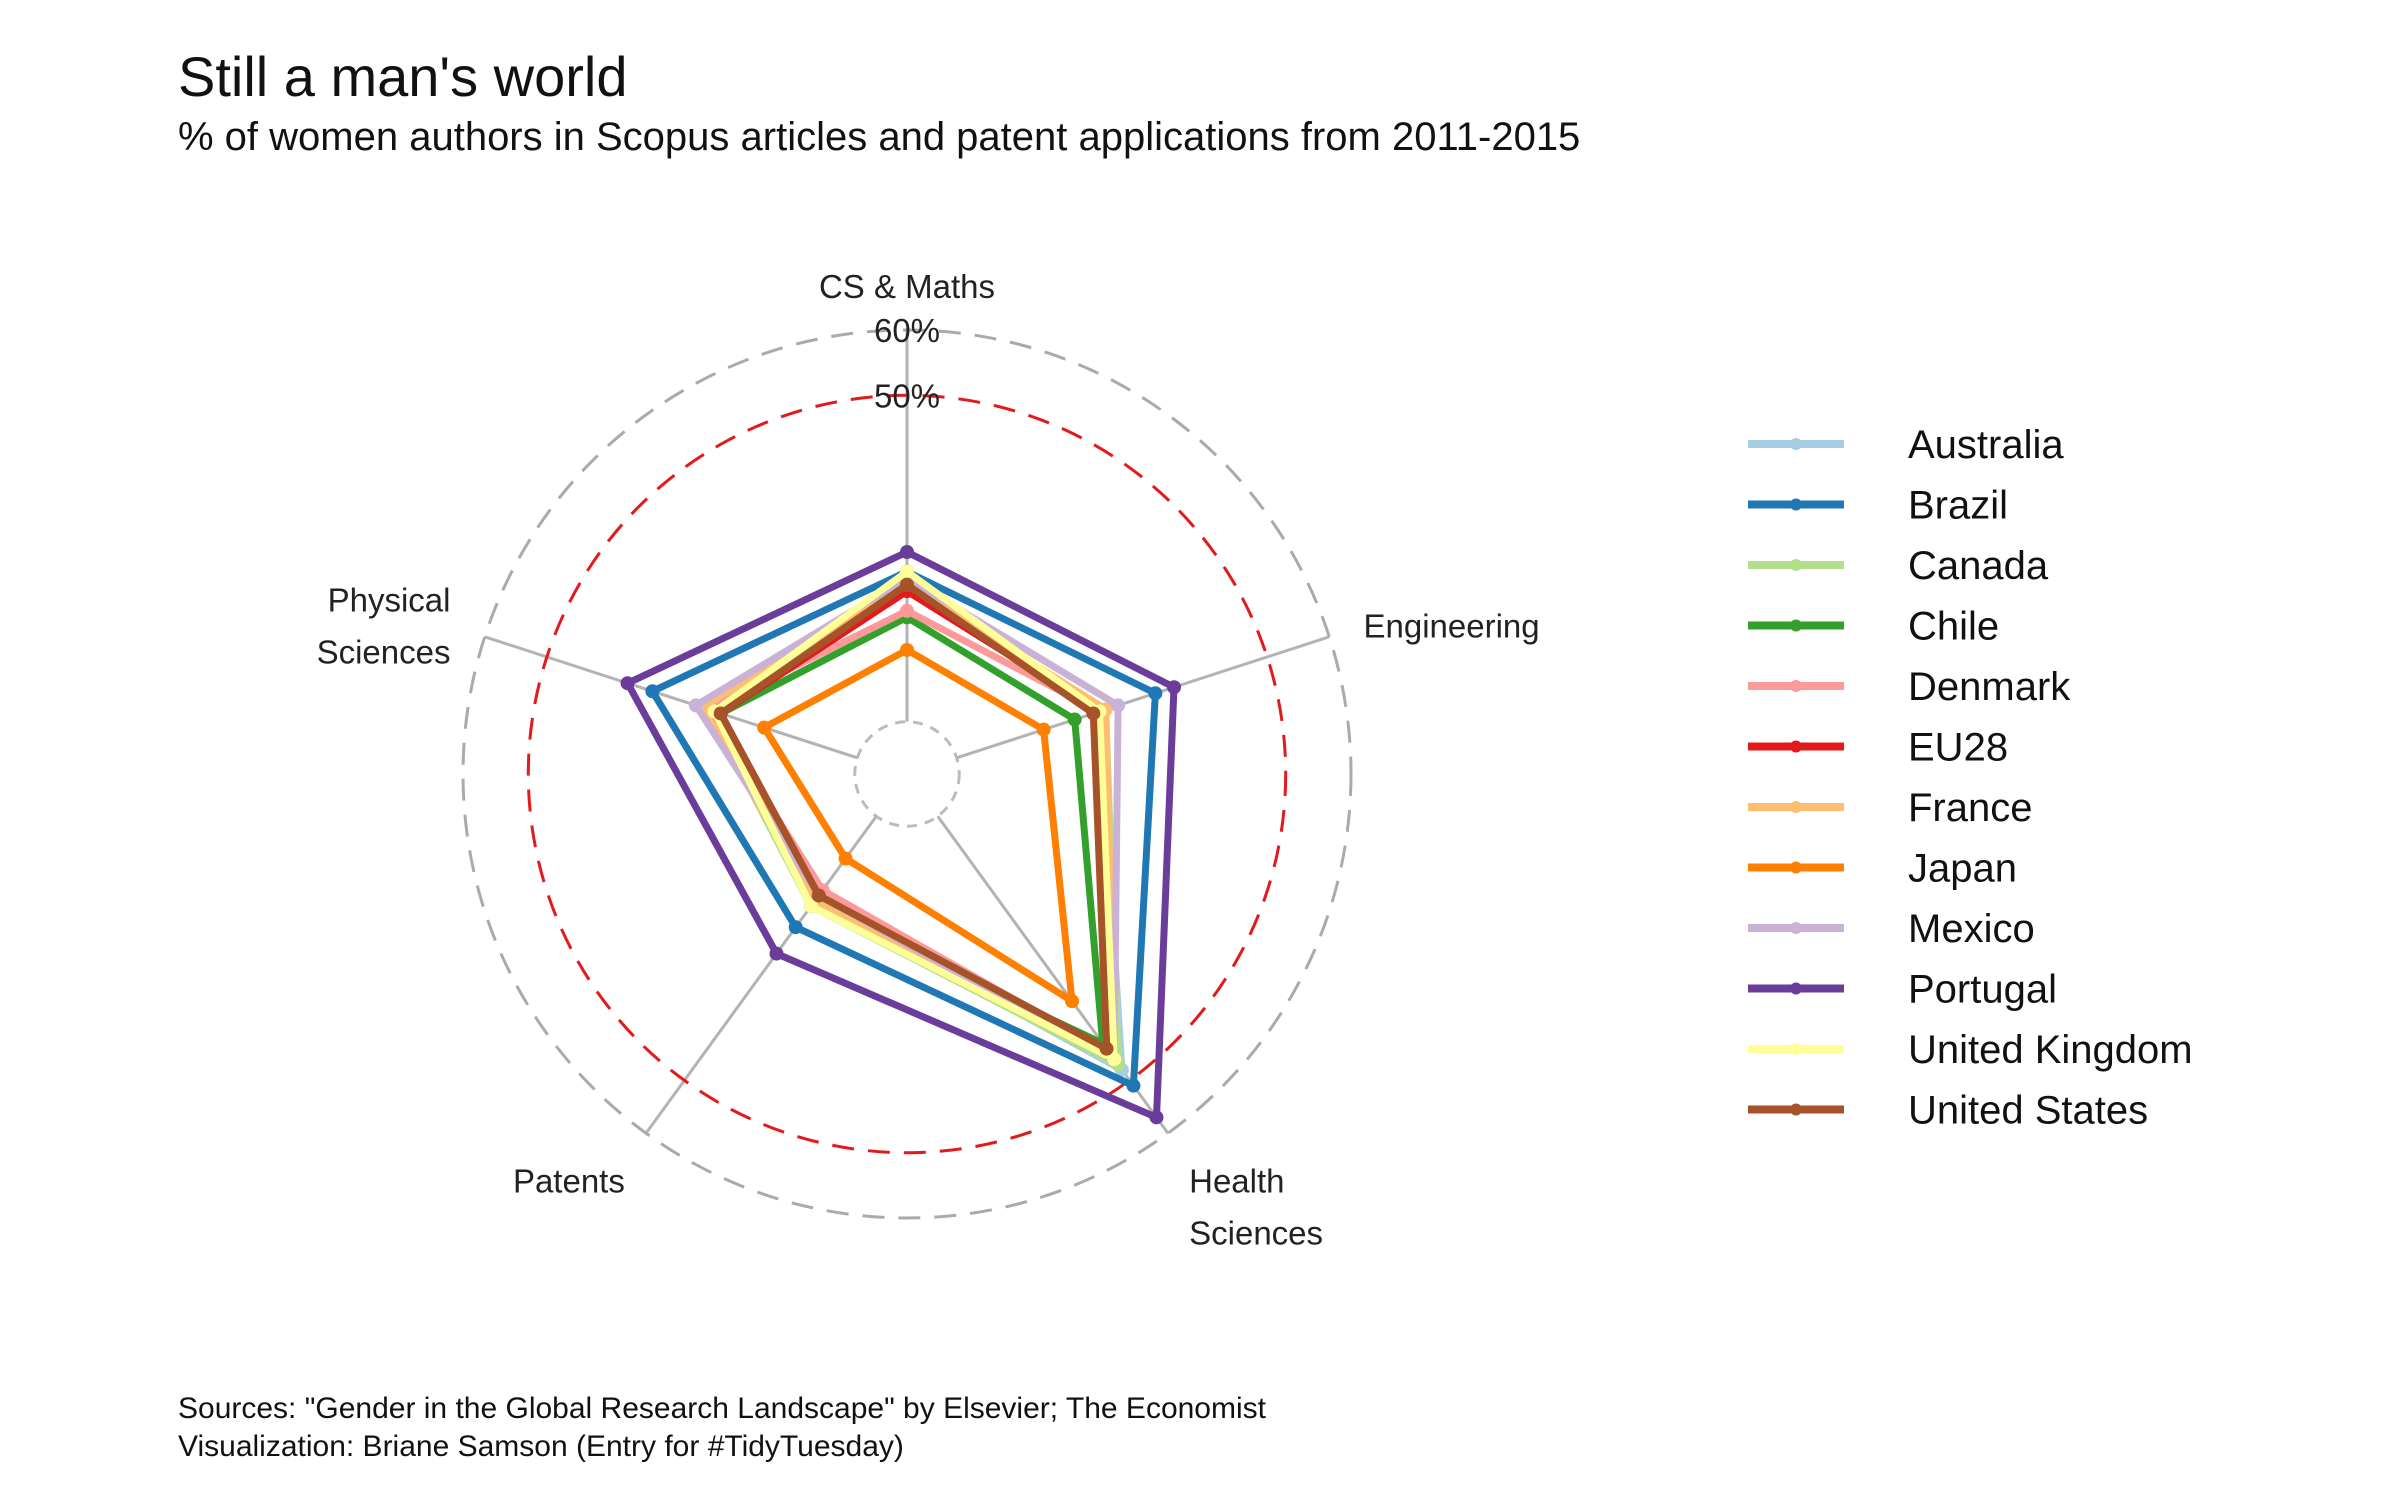  What do you see at coordinates (907, 395) in the screenshot?
I see `tick-label: 50%` at bounding box center [907, 395].